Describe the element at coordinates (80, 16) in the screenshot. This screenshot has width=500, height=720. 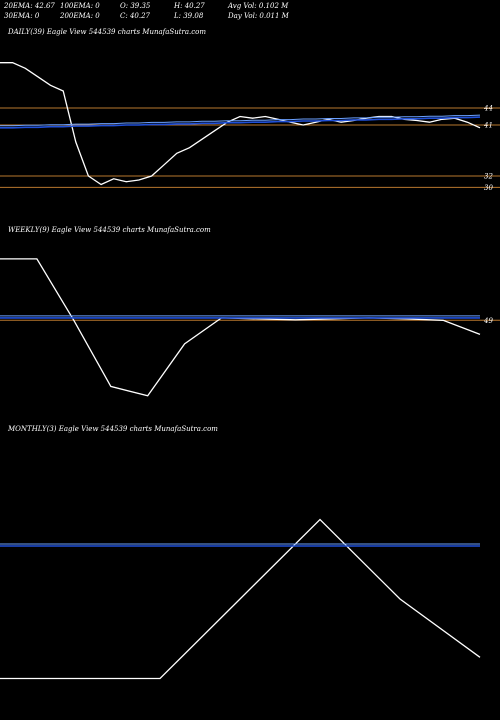
I see `ema200-value: 200EMA: 0` at that location.